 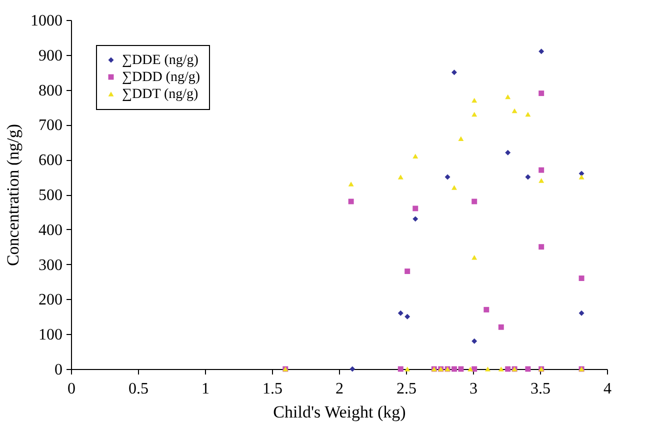 What do you see at coordinates (50, 55) in the screenshot?
I see `y-tick-label: 900` at bounding box center [50, 55].